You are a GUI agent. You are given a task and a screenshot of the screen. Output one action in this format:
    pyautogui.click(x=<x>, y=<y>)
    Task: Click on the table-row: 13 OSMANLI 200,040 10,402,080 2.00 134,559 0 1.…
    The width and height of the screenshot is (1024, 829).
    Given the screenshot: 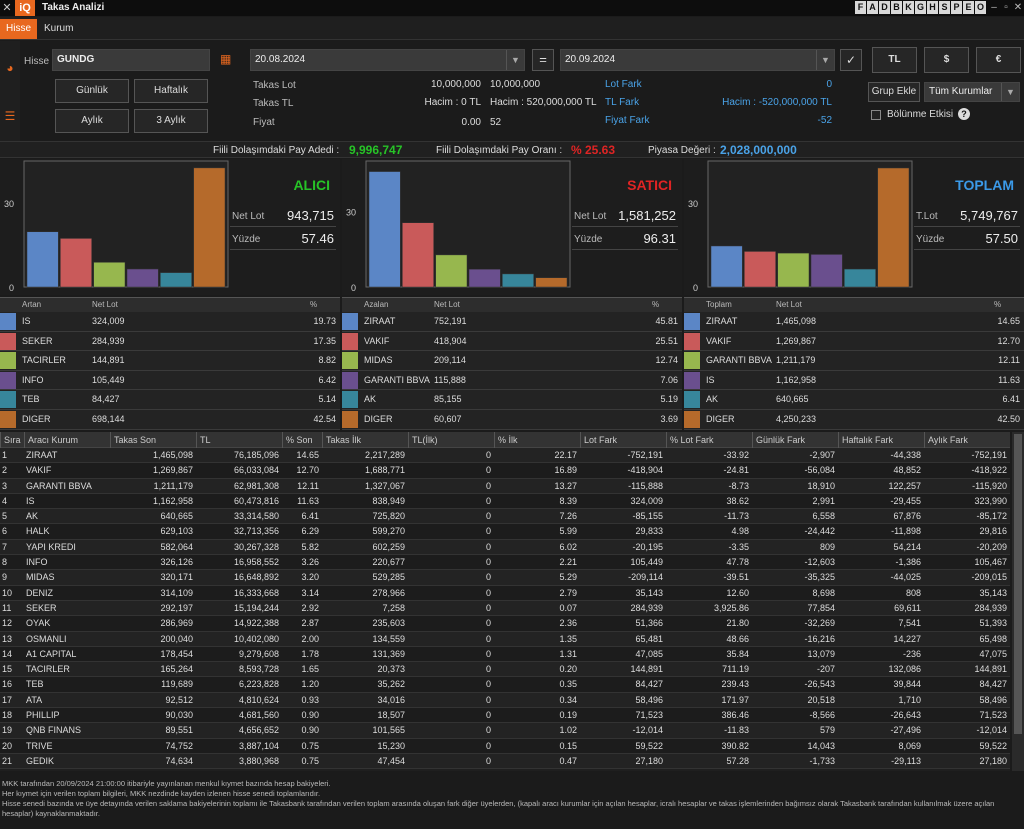 What is the action you would take?
    pyautogui.click(x=505, y=639)
    